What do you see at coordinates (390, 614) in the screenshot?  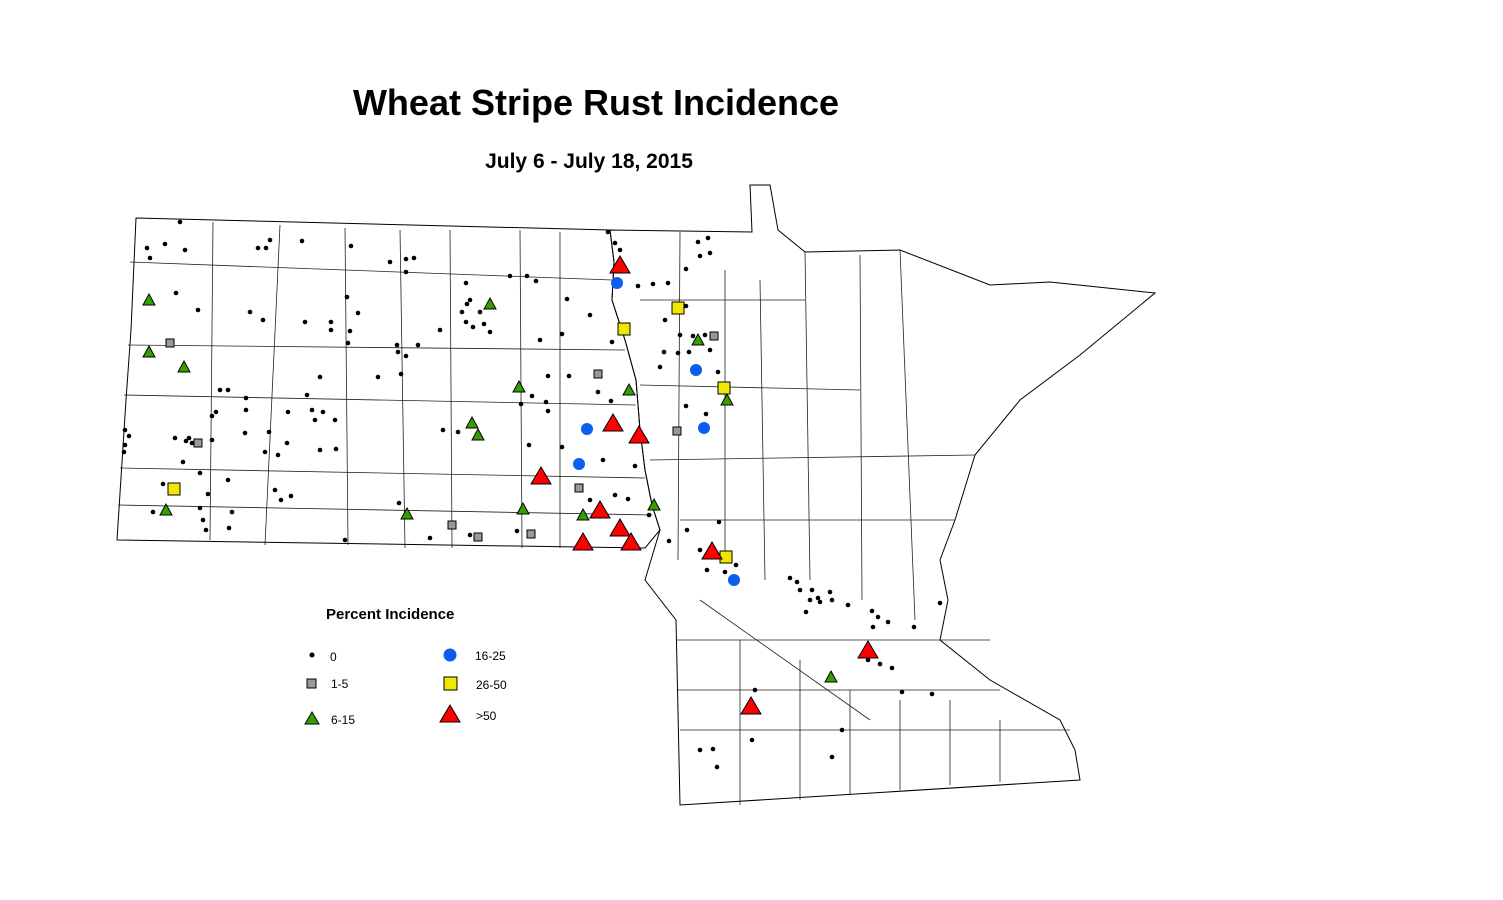 I see `legend-title: Percent Incidence` at bounding box center [390, 614].